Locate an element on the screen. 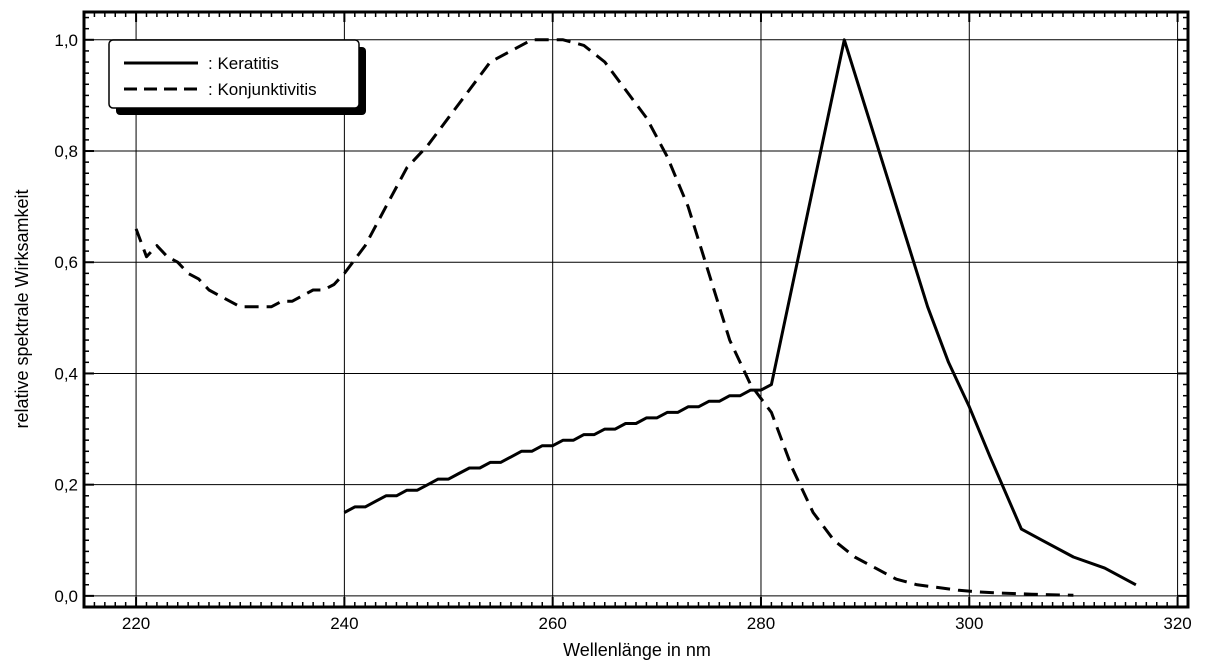 This screenshot has width=1207, height=662. x-tick-label: 320 is located at coordinates (1177, 623).